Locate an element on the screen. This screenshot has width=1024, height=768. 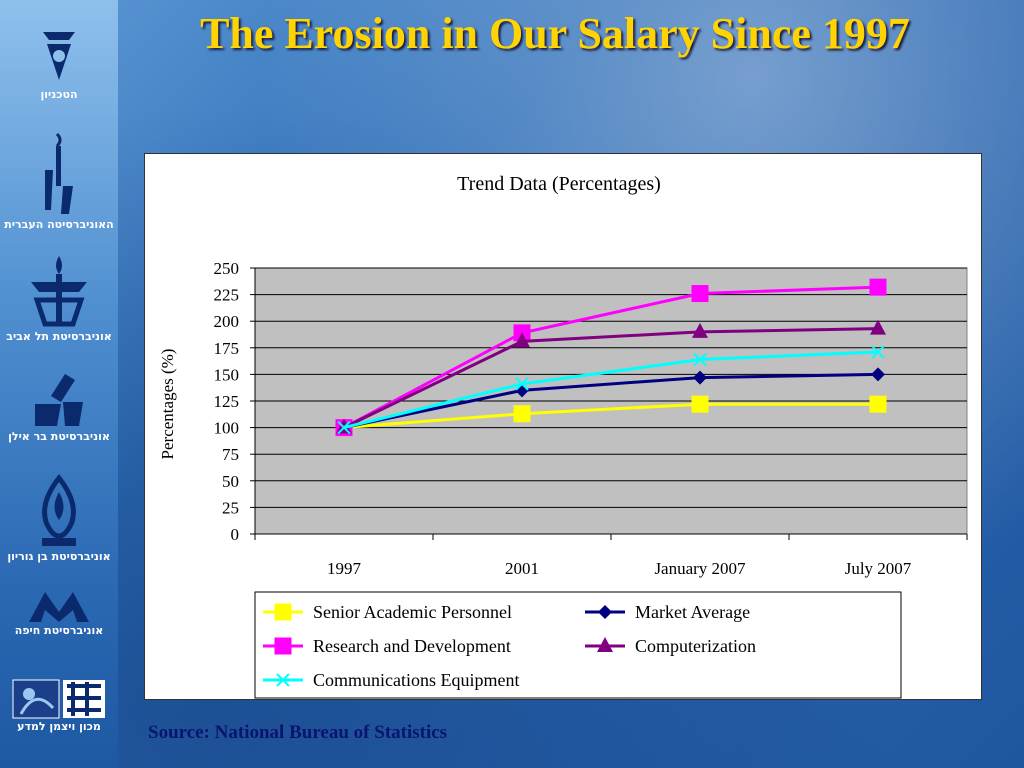
tel-aviv-university-logo-icon is located at coordinates (59, 291).